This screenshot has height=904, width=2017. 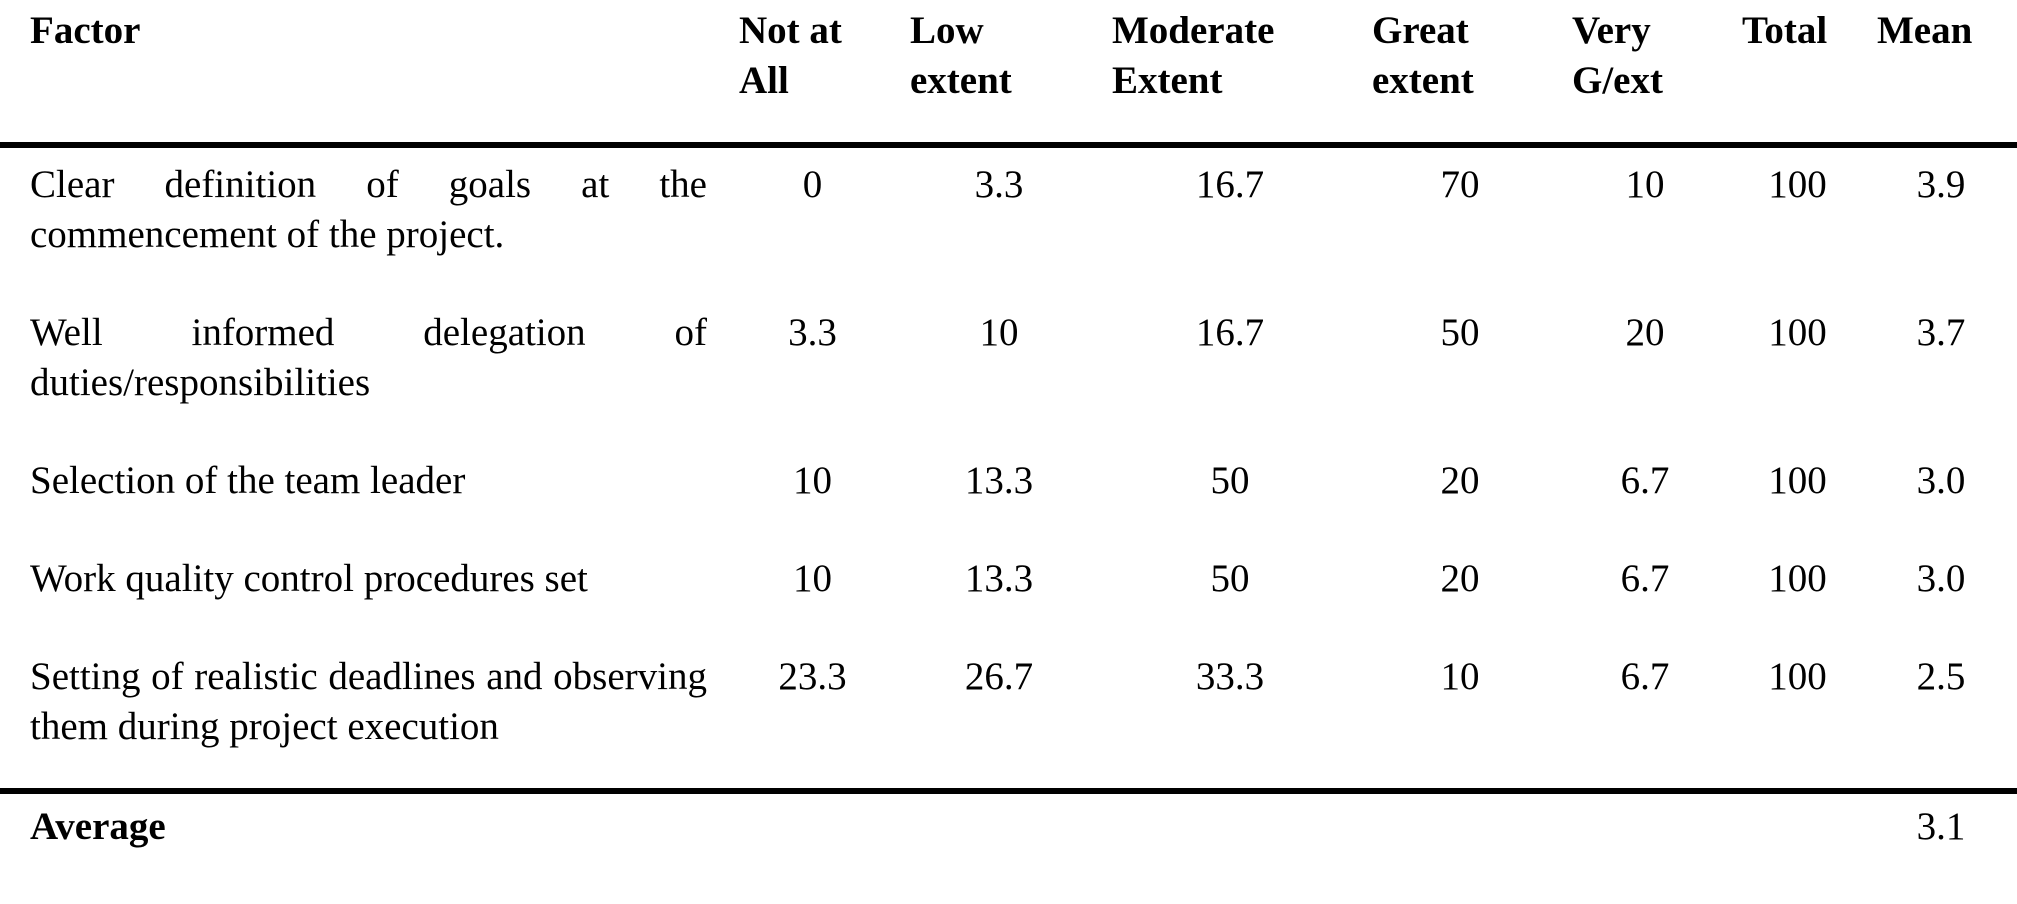 I want to click on mean-cell: 2.5, so click(x=1941, y=676).